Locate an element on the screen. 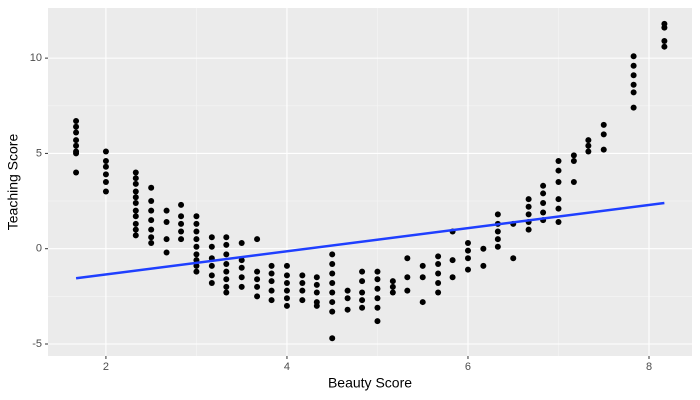  x-tick-label: 4 is located at coordinates (287, 367).